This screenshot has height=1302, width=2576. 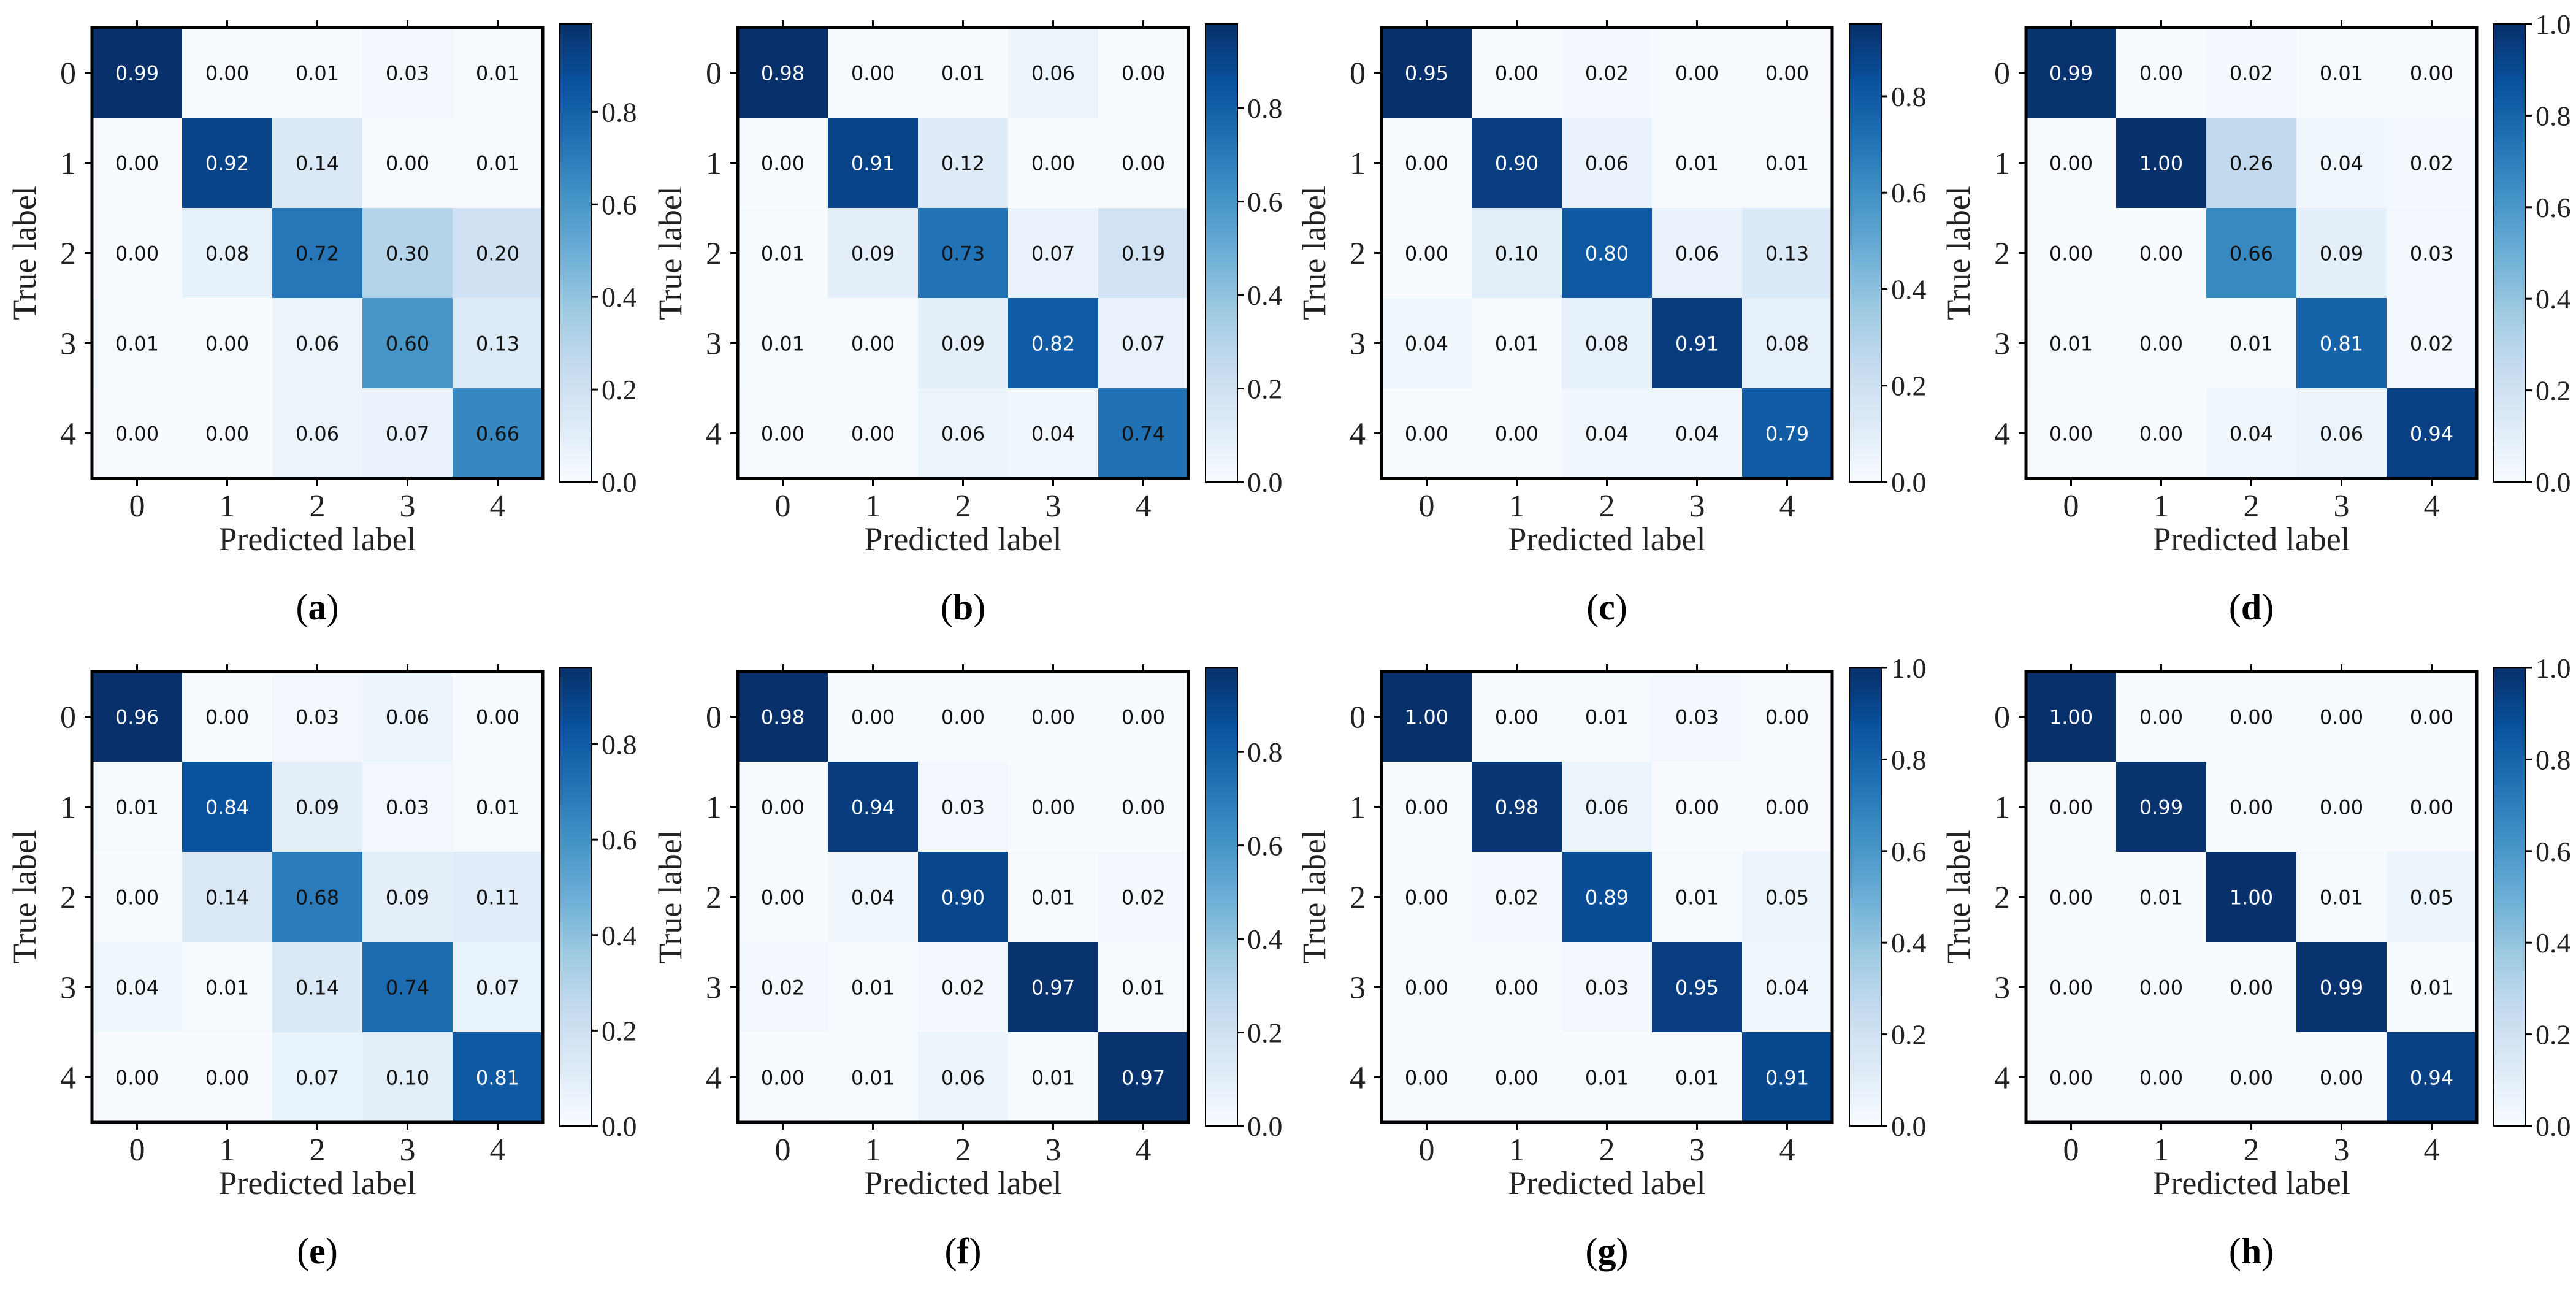 What do you see at coordinates (963, 1078) in the screenshot?
I see `cell-value-4-2: 0.06` at bounding box center [963, 1078].